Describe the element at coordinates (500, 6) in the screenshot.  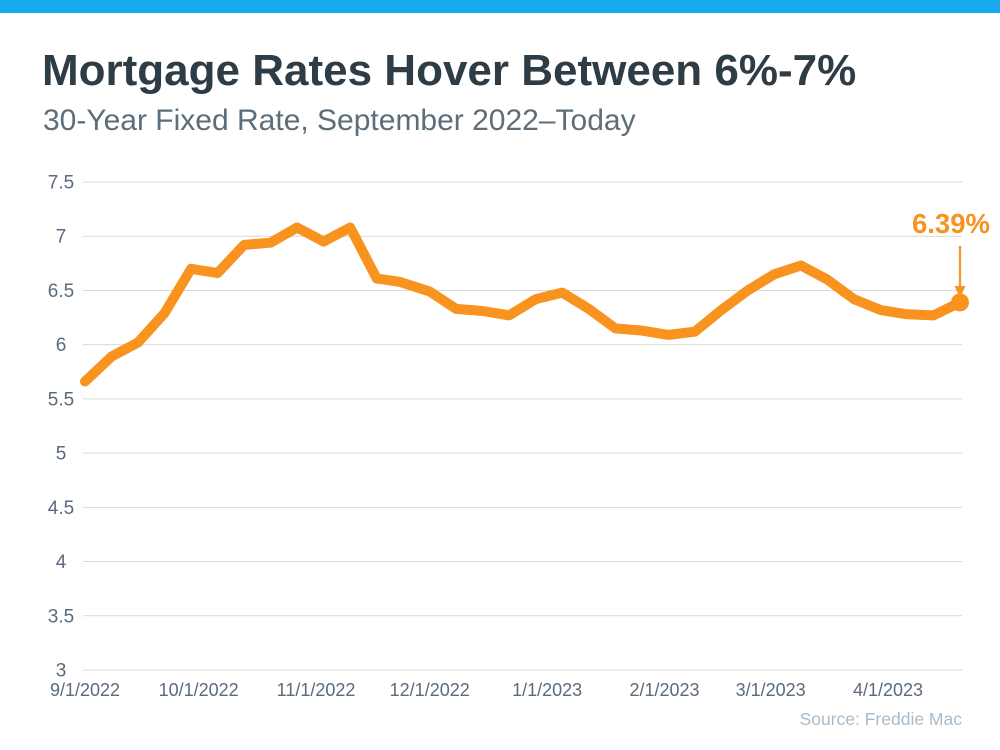
I see `top-accent-bar` at that location.